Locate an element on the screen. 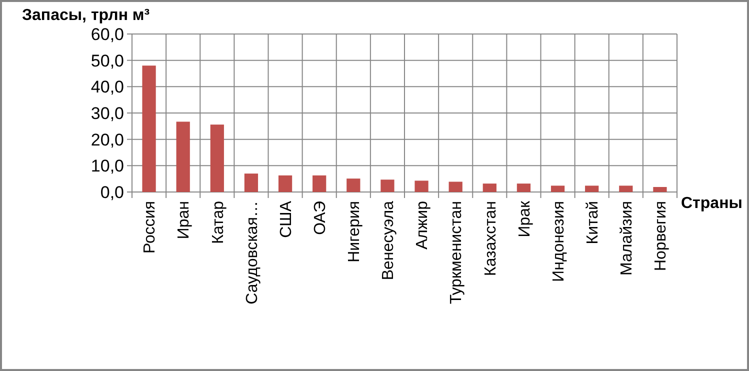 The height and width of the screenshot is (371, 749). y-tick-label: 10,0 is located at coordinates (107, 166).